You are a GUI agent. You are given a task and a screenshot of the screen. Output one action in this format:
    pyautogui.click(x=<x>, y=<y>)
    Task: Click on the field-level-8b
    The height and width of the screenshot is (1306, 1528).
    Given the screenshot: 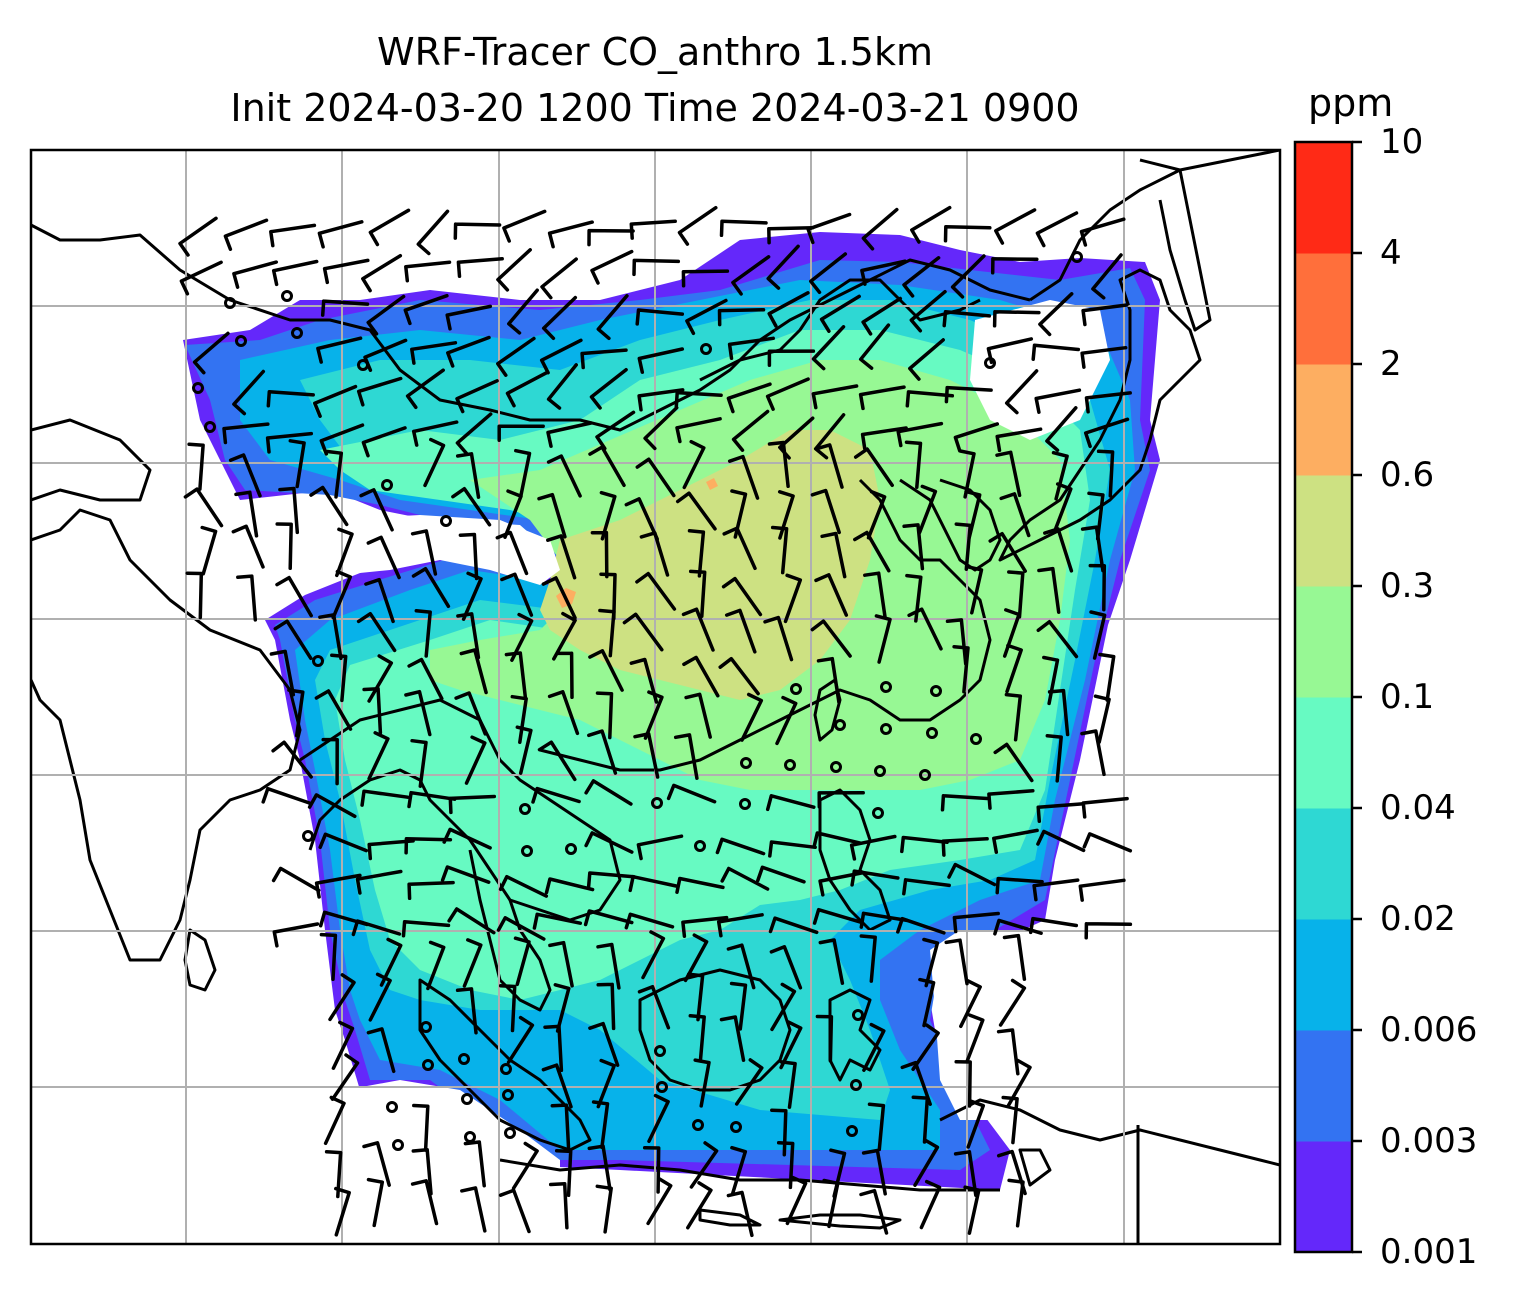 What is the action you would take?
    pyautogui.click(x=712, y=484)
    